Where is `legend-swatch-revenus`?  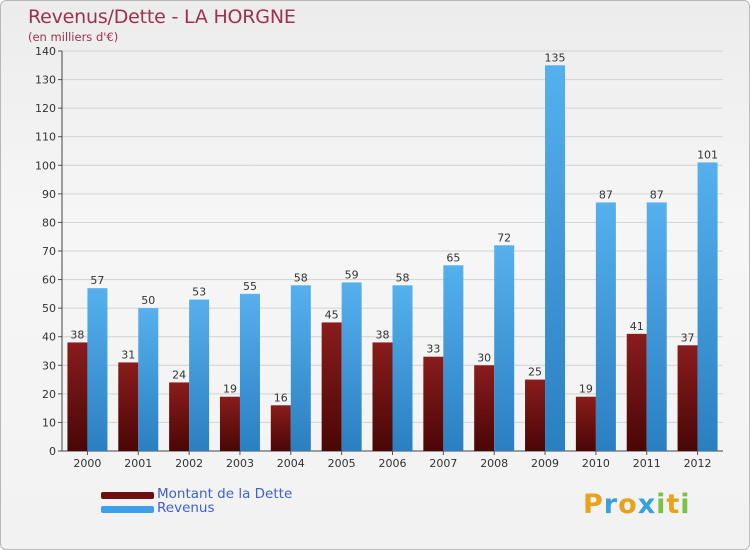 legend-swatch-revenus is located at coordinates (127, 509).